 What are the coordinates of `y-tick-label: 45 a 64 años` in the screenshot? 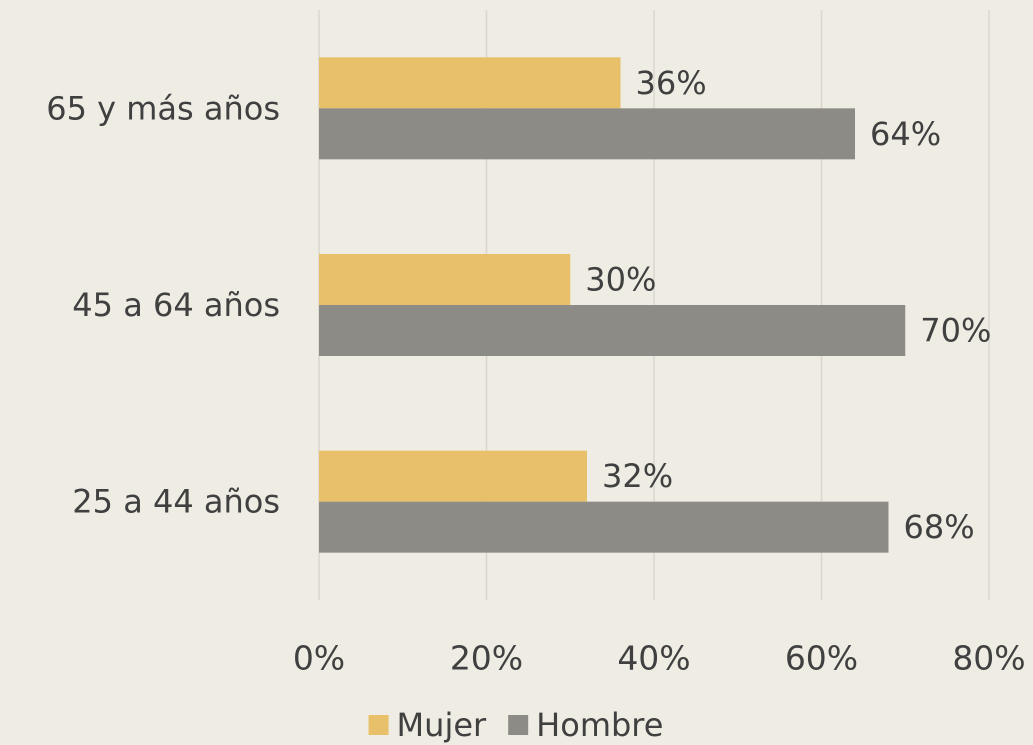 It's located at (176, 305).